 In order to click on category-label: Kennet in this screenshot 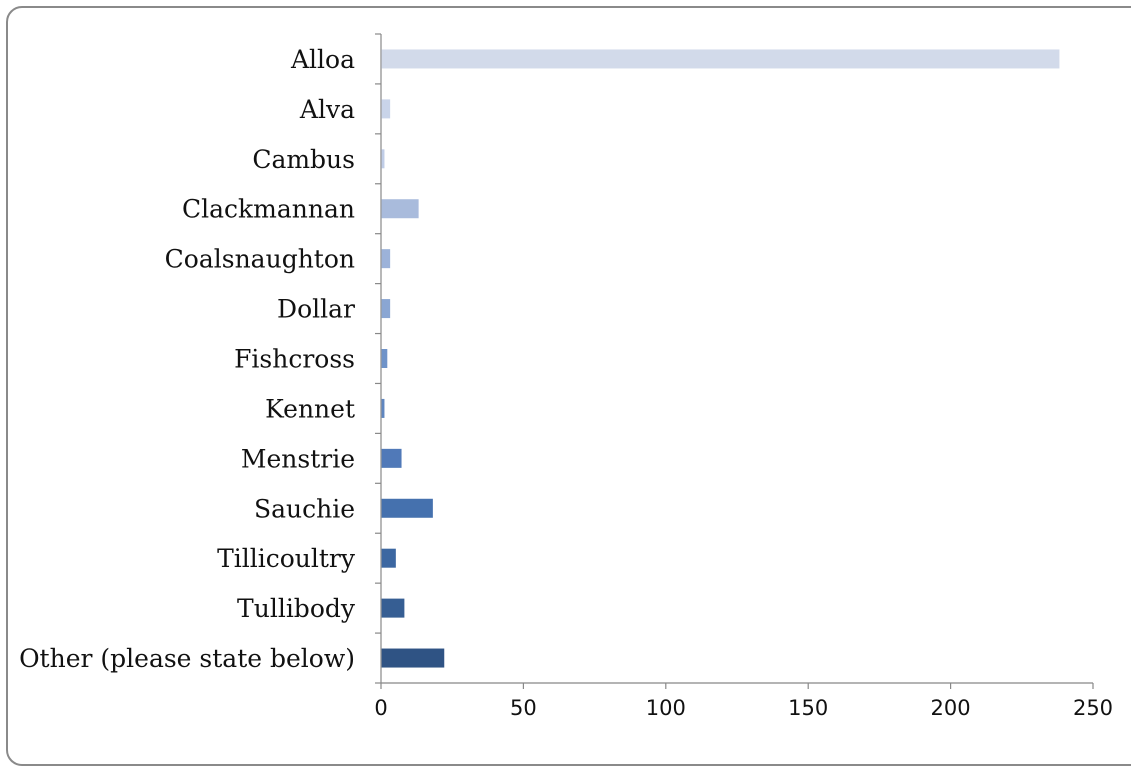, I will do `click(310, 408)`.